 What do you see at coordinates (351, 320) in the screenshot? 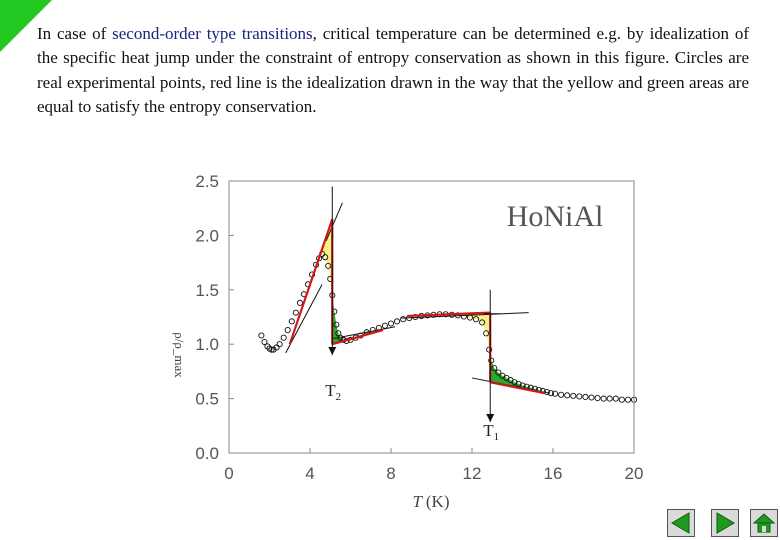
I see `green-area-t2` at bounding box center [351, 320].